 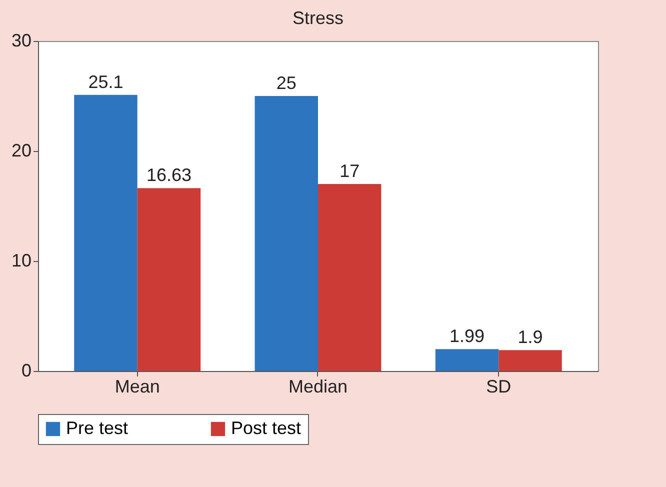 What do you see at coordinates (97, 428) in the screenshot?
I see `legend-label: Pre test` at bounding box center [97, 428].